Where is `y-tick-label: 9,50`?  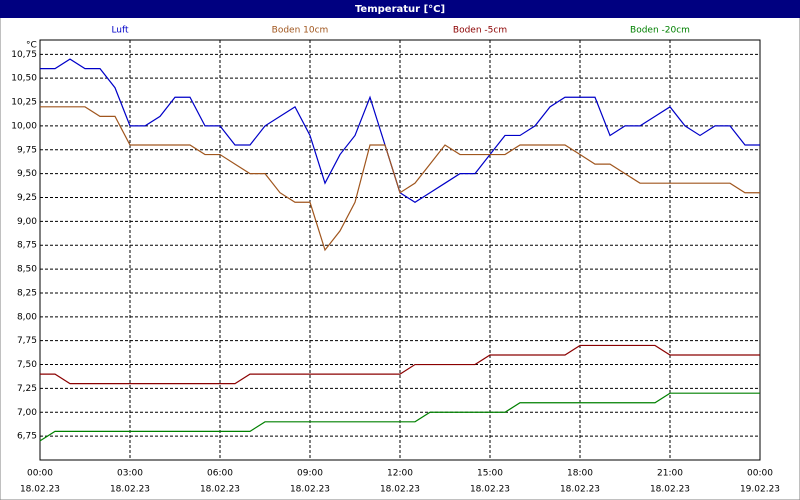 y-tick-label: 9,50 is located at coordinates (27, 174).